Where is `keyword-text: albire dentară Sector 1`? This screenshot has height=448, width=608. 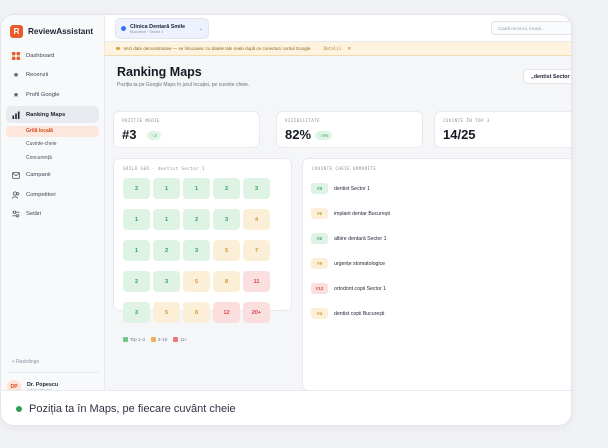
keyword-text: albire dentară Sector 1 is located at coordinates (360, 238).